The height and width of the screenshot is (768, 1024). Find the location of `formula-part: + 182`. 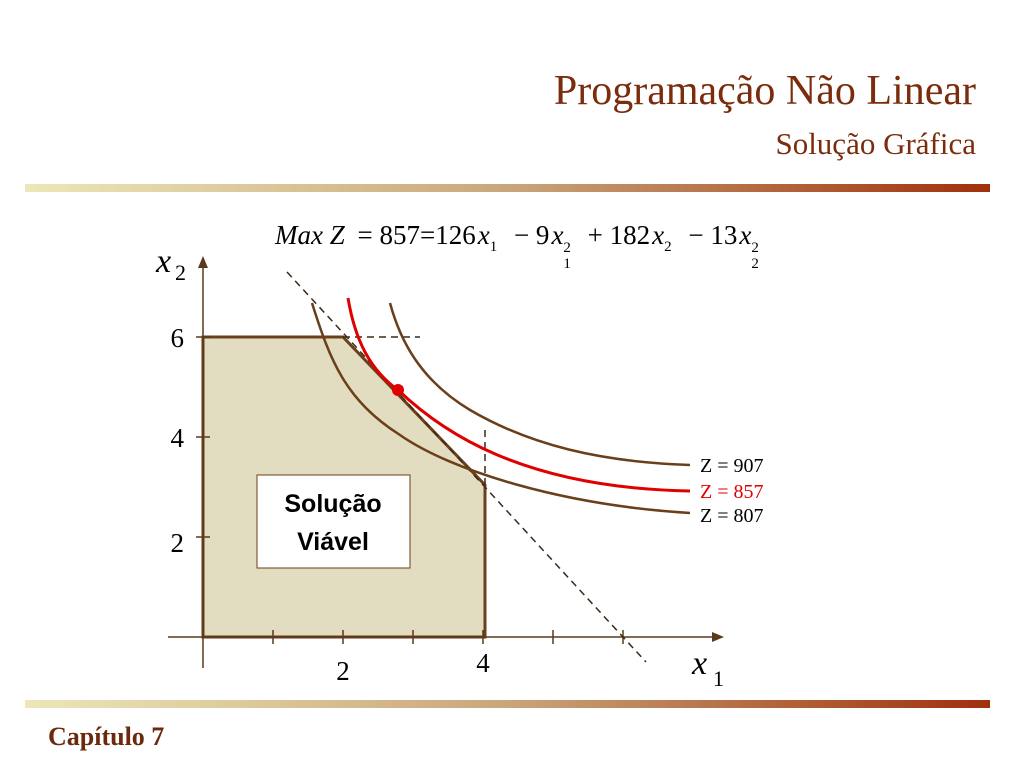

formula-part: + 182 is located at coordinates (619, 235).